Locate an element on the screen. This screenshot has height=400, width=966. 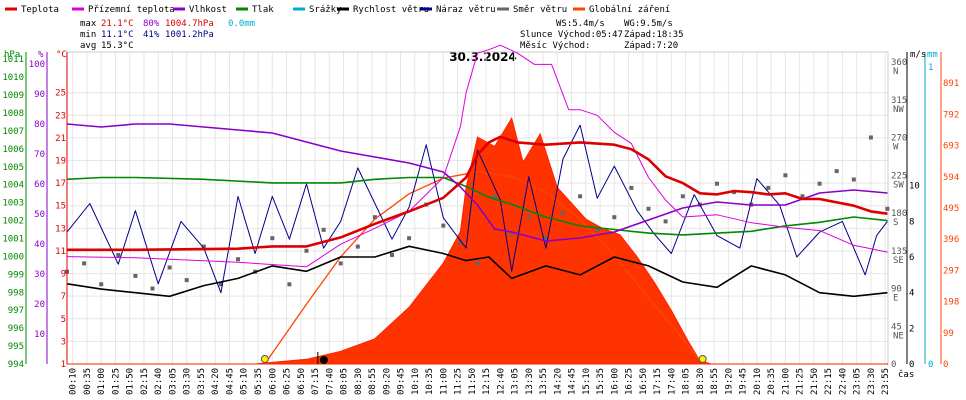
hpa-tick-13: 998 is located at coordinates (16, 293).